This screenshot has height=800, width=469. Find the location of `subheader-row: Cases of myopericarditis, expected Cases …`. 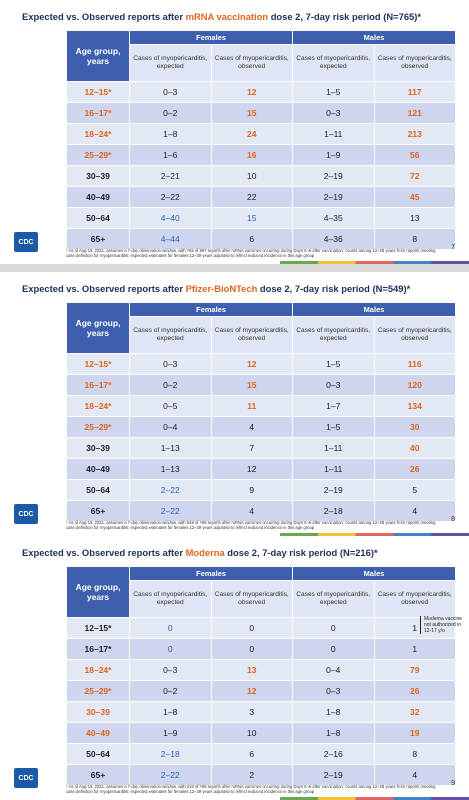

subheader-row: Cases of myopericarditis, expected Cases … is located at coordinates (261, 599).